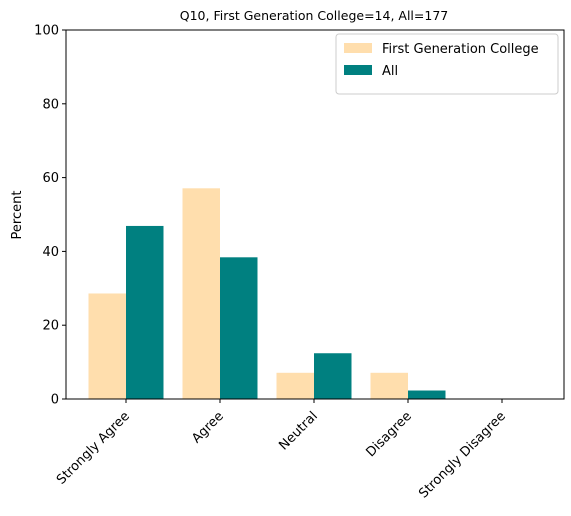  What do you see at coordinates (107, 346) in the screenshot?
I see `bar-first-generation-college-strongly-agree` at bounding box center [107, 346].